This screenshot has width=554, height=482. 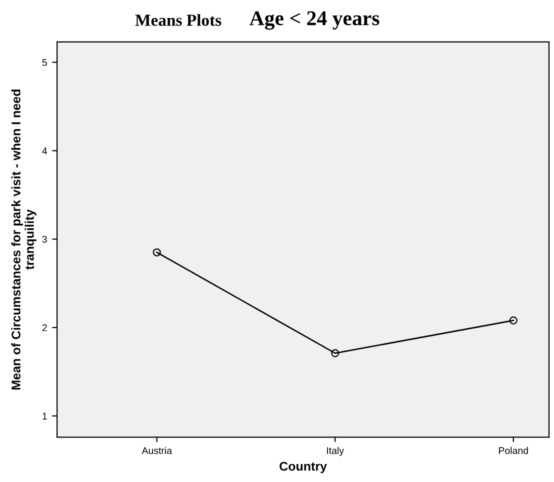 What do you see at coordinates (44, 239) in the screenshot?
I see `y-tick-label: 3` at bounding box center [44, 239].